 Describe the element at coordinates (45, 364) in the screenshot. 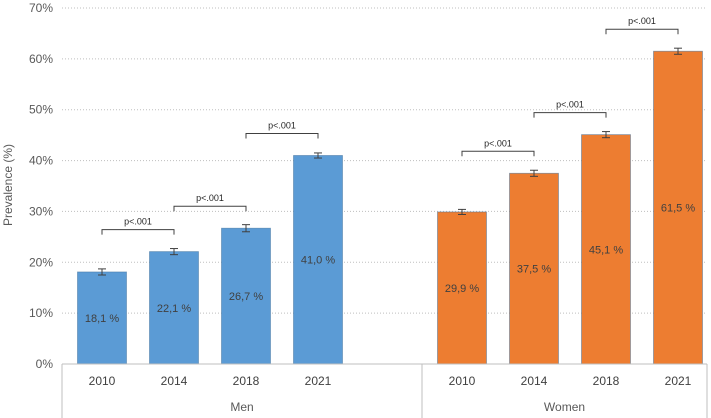

I see `y-tick-label: 0%` at that location.